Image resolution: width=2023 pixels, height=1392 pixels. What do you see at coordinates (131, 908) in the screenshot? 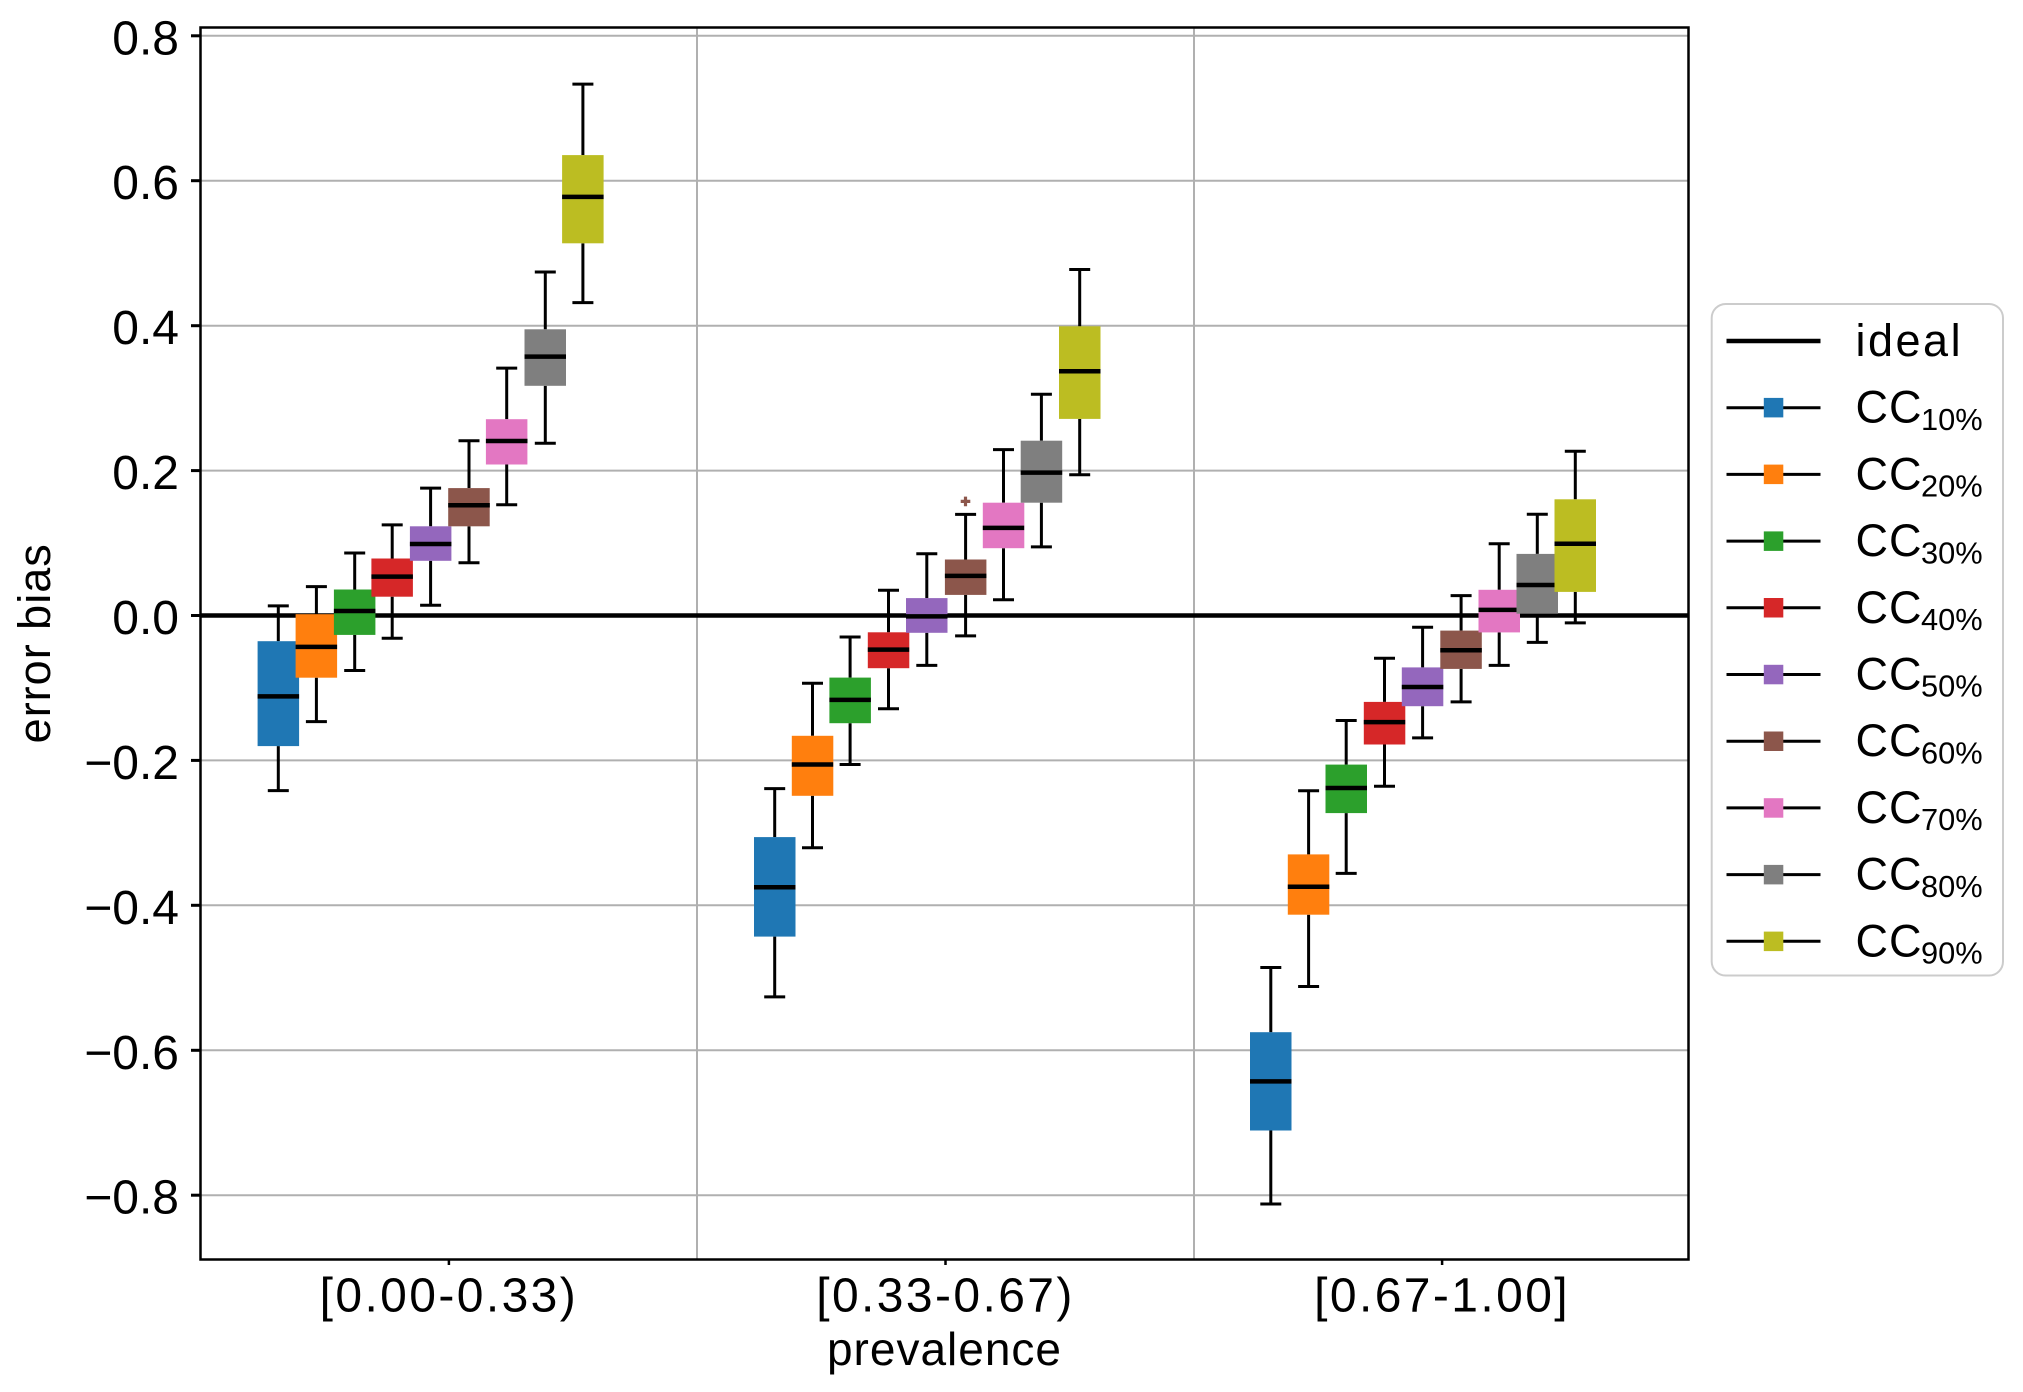
I see `svg-text: −0.4` at bounding box center [131, 908].